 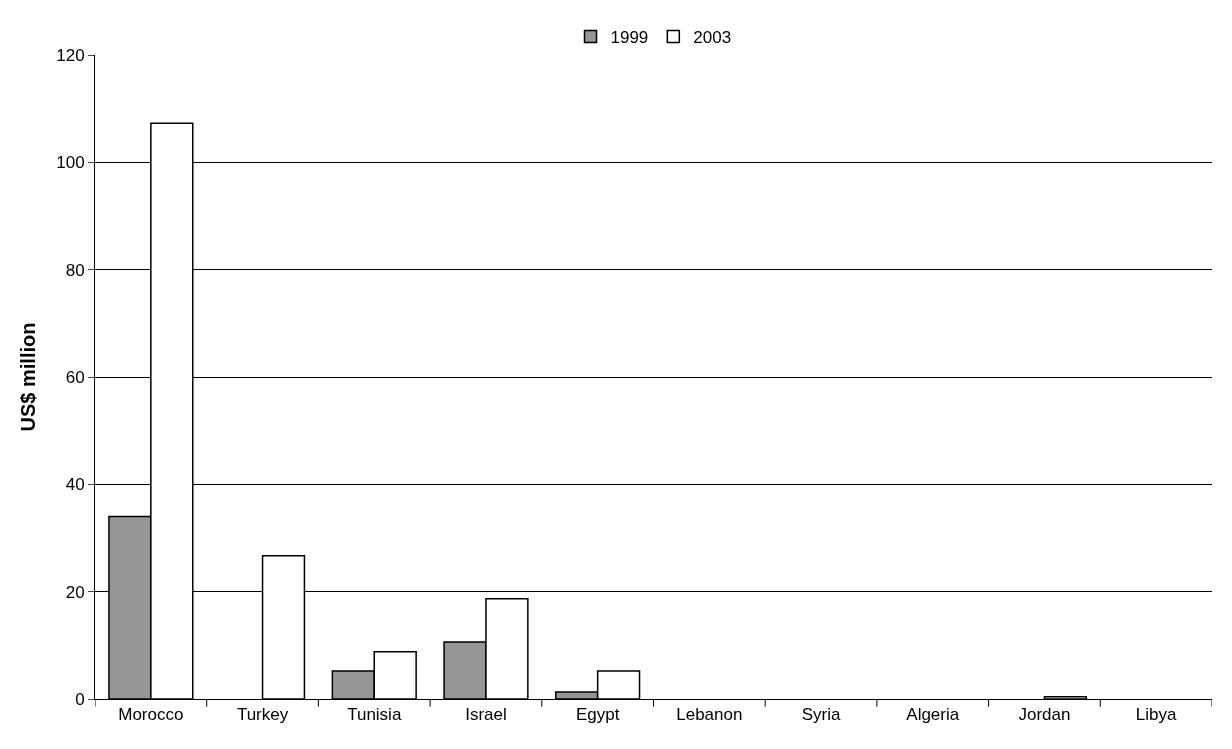 What do you see at coordinates (712, 38) in the screenshot?
I see `legend-label: 2003` at bounding box center [712, 38].